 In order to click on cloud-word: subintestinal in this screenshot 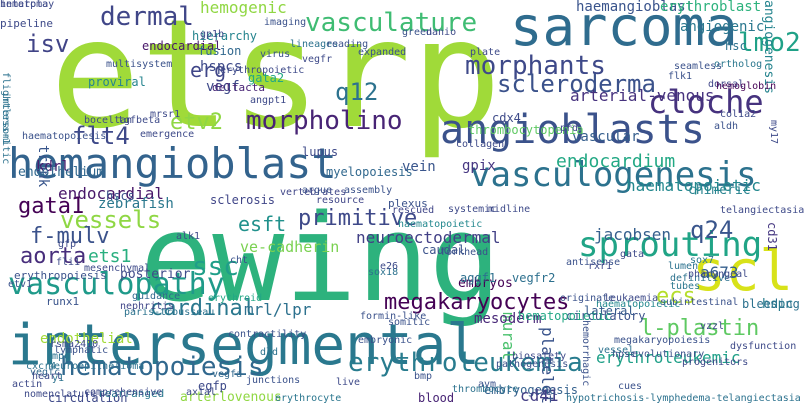, I will do `click(699, 302)`.